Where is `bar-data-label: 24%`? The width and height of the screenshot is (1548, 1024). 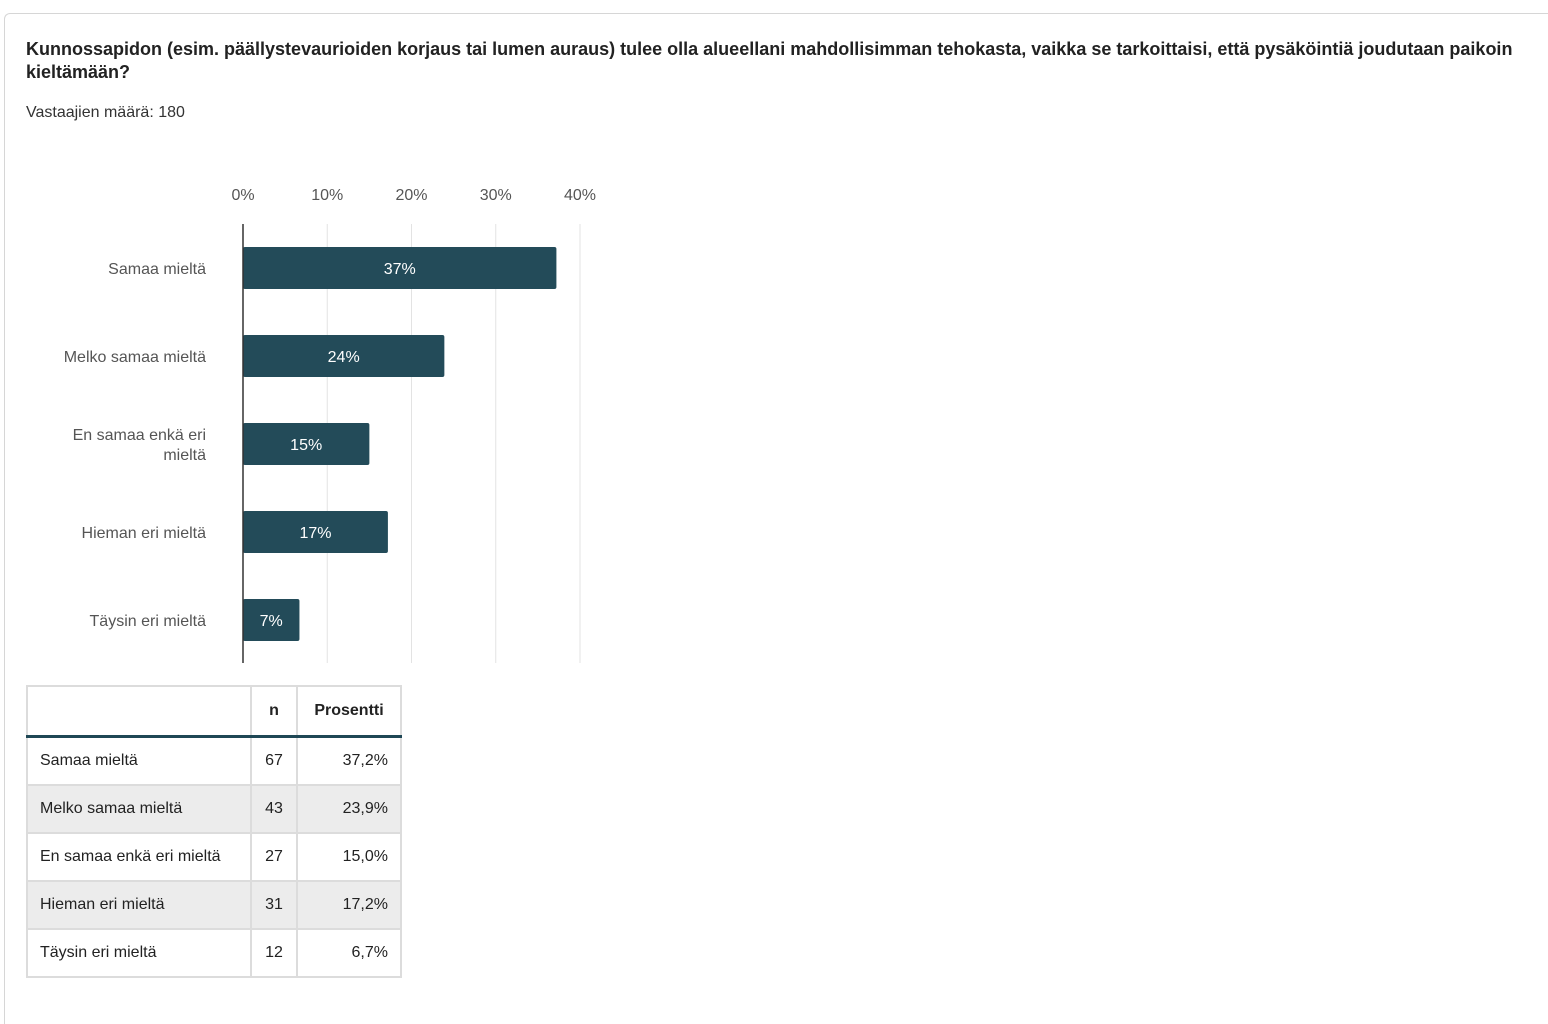 bar-data-label: 24% is located at coordinates (344, 357).